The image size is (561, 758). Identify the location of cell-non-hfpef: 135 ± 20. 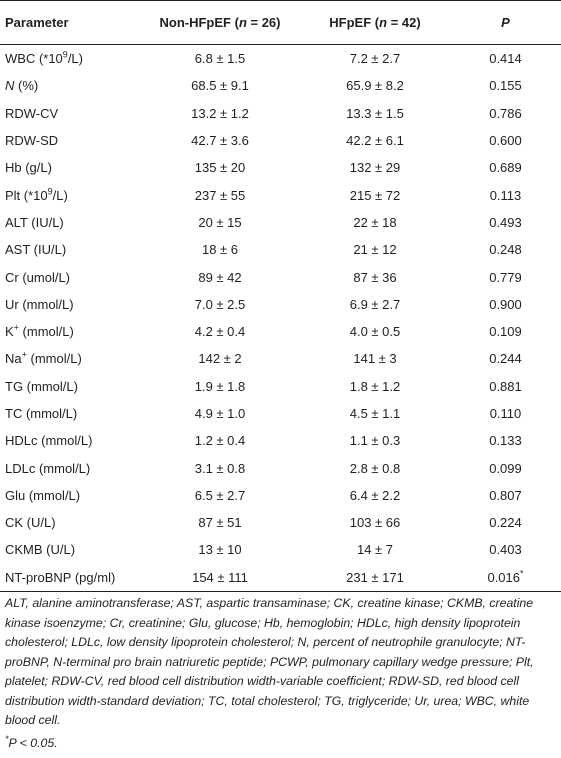
(220, 167).